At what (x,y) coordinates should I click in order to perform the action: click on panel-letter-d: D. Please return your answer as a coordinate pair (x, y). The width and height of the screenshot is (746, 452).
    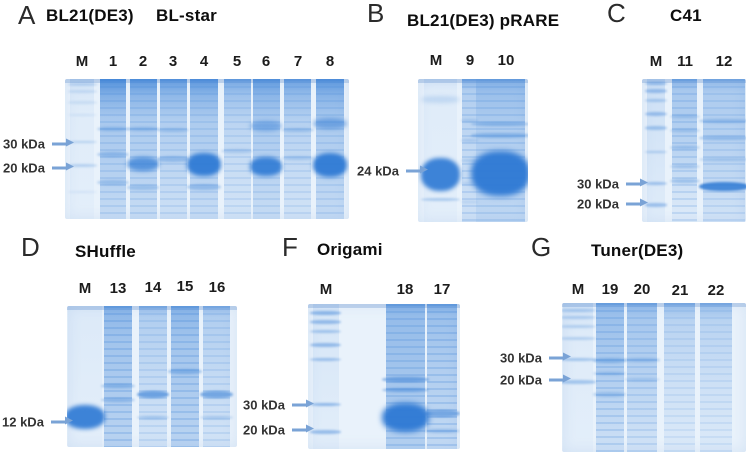
    Looking at the image, I should click on (30, 247).